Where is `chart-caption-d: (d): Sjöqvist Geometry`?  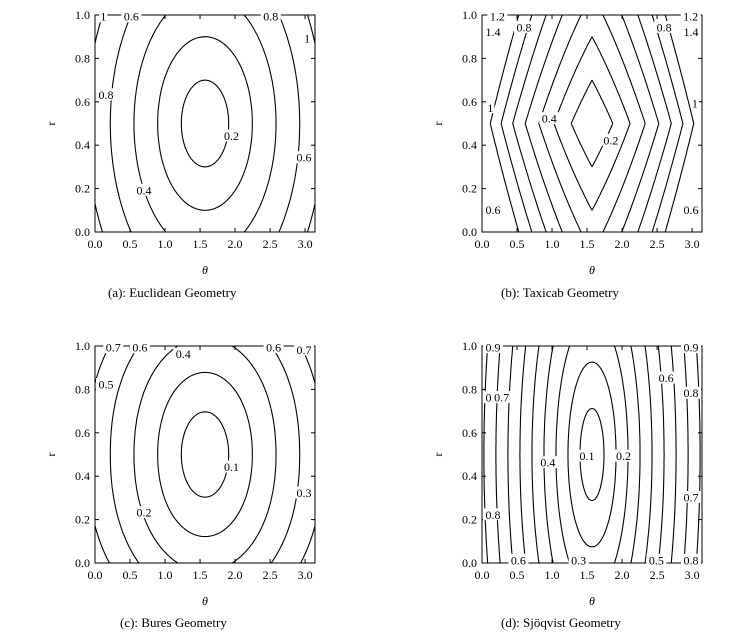
chart-caption-d: (d): Sjöqvist Geometry is located at coordinates (561, 622).